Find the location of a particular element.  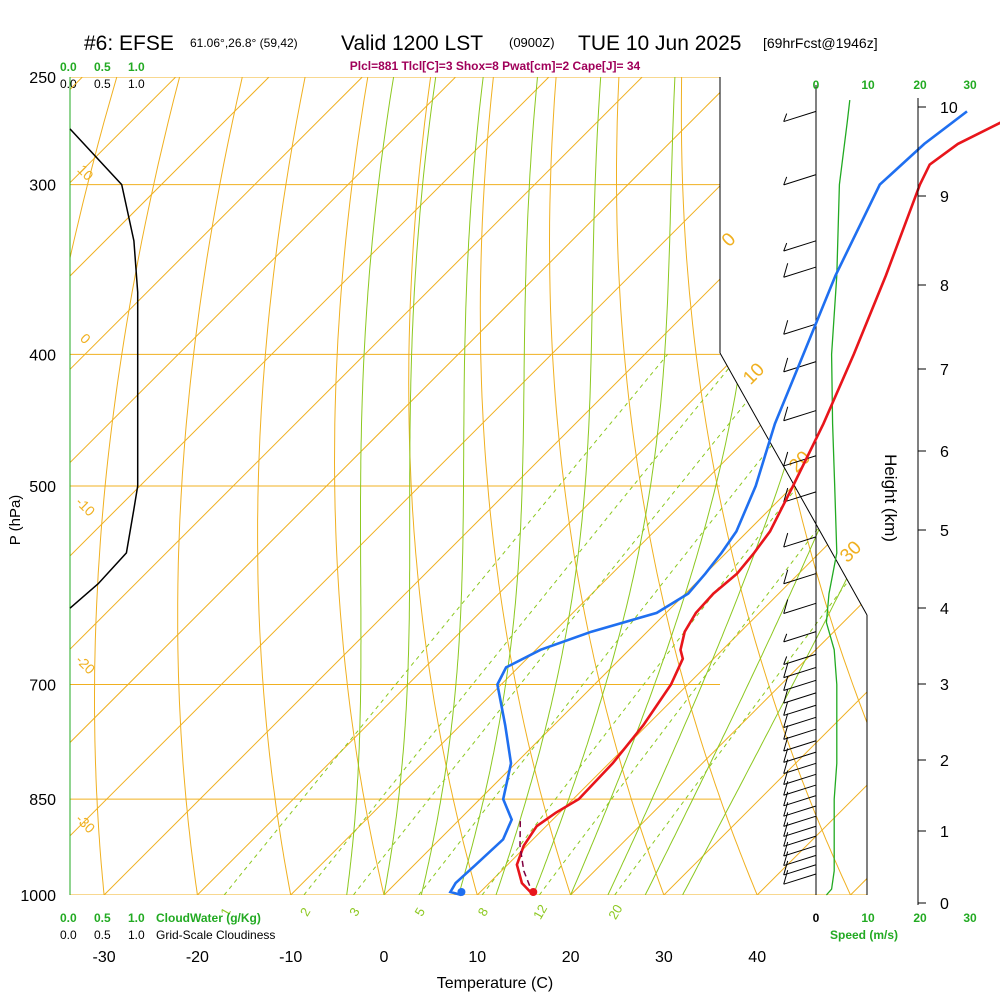

moist-adiabat-line is located at coordinates (370, 486).